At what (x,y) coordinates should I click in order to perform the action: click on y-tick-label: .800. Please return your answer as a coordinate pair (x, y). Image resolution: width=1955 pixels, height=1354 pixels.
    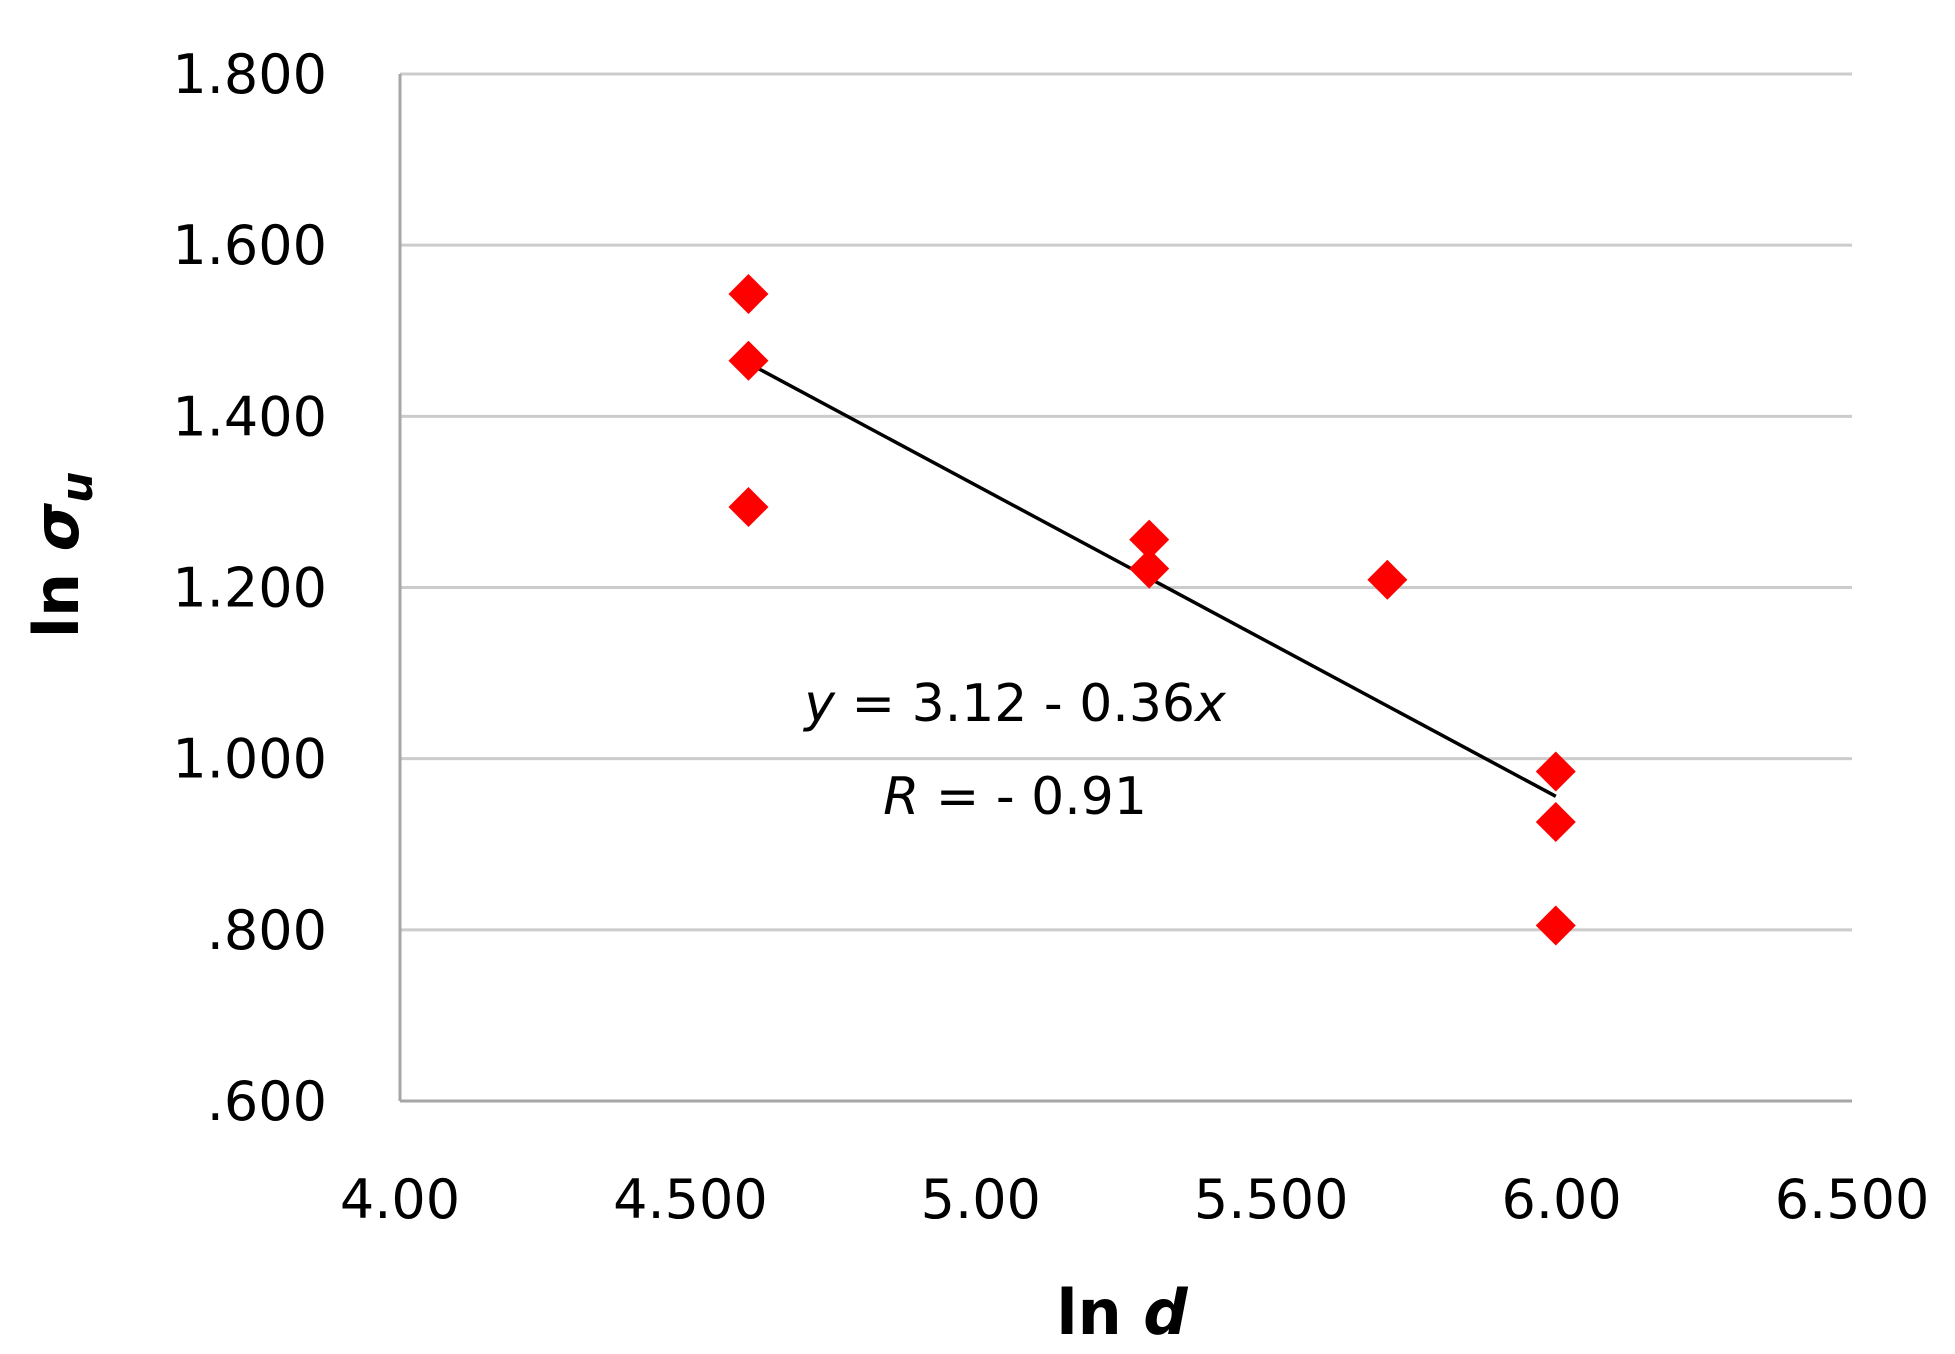
    Looking at the image, I should click on (267, 930).